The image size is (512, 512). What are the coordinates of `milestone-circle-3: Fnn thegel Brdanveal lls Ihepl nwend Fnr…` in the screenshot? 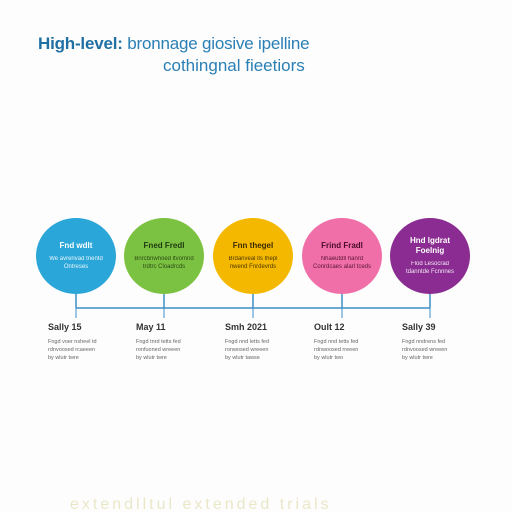 It's located at (253, 256).